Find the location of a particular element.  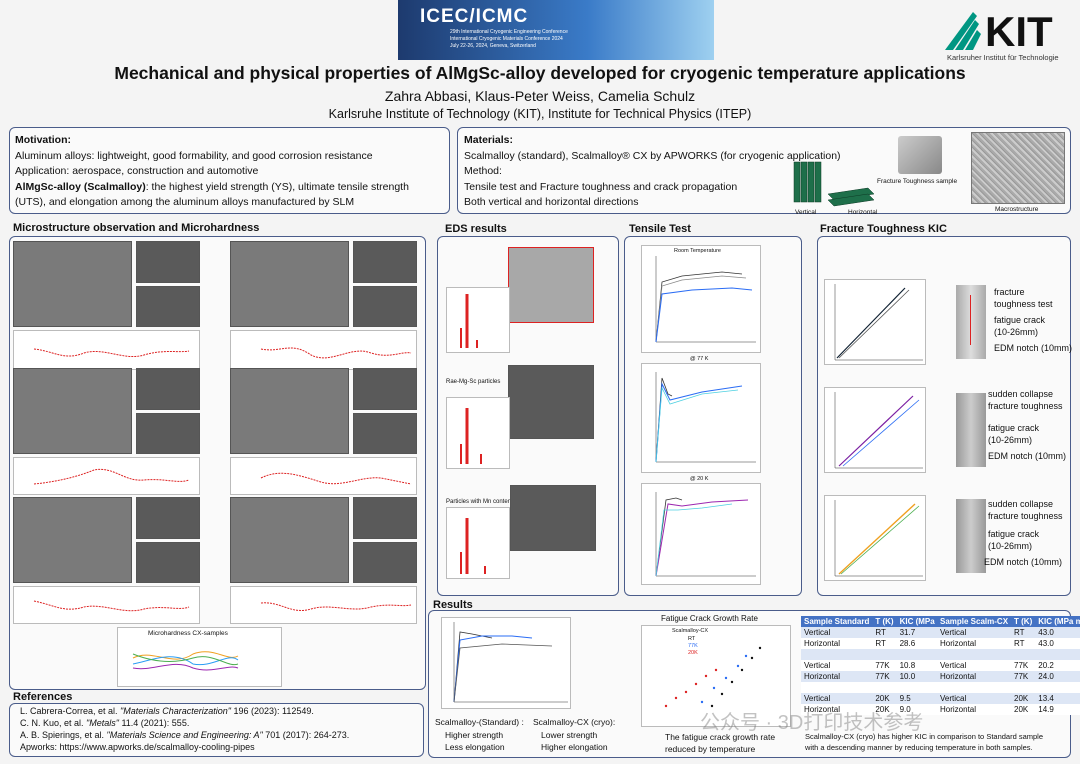

table-row: Vertical RT 43.0 is located at coordinates (1008, 632).